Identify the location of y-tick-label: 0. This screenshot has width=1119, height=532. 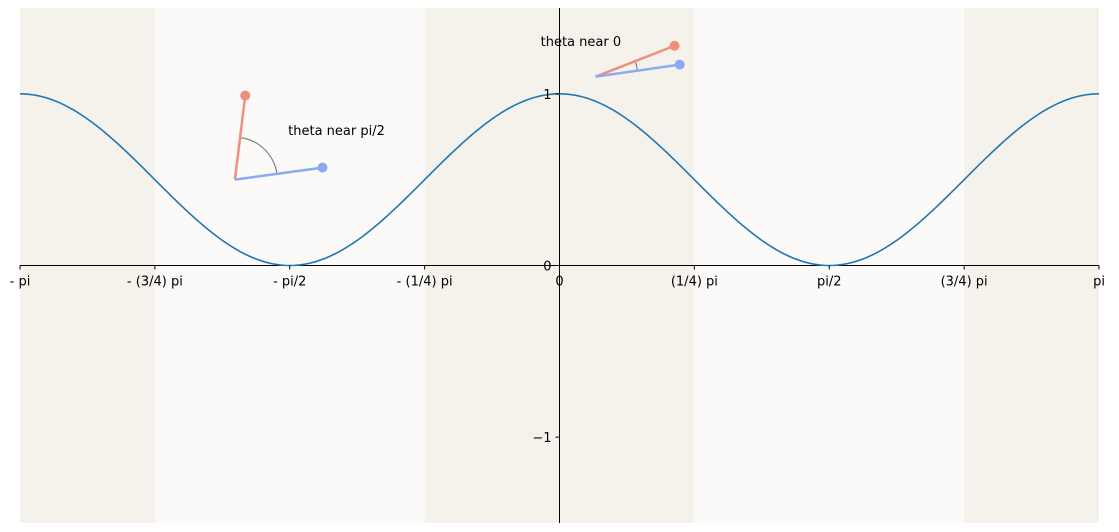
(547, 267).